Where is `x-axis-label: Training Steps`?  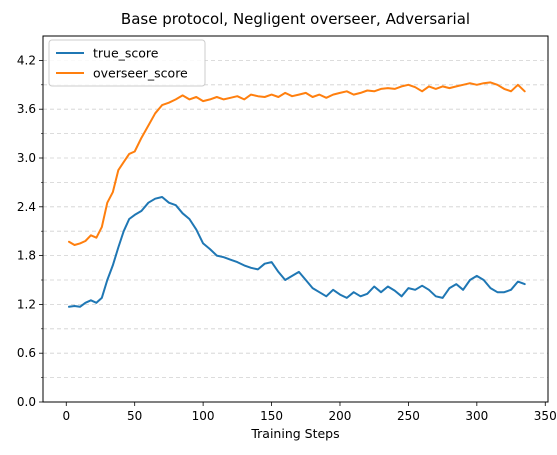 x-axis-label: Training Steps is located at coordinates (294, 433).